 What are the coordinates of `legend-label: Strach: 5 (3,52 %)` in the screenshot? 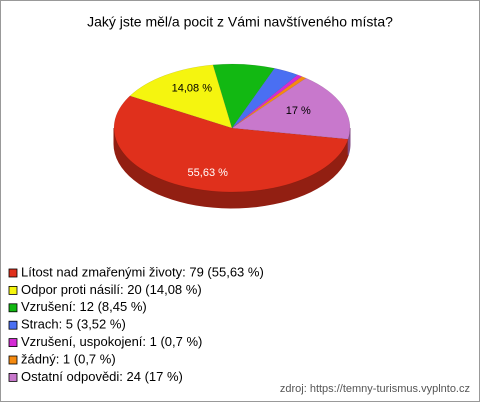 It's located at (73, 324).